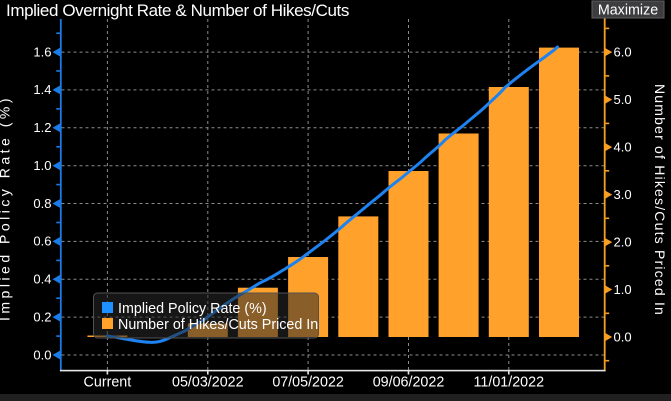 This screenshot has width=671, height=401. Describe the element at coordinates (308, 383) in the screenshot. I see `svg-text: 07/05/2022` at that location.